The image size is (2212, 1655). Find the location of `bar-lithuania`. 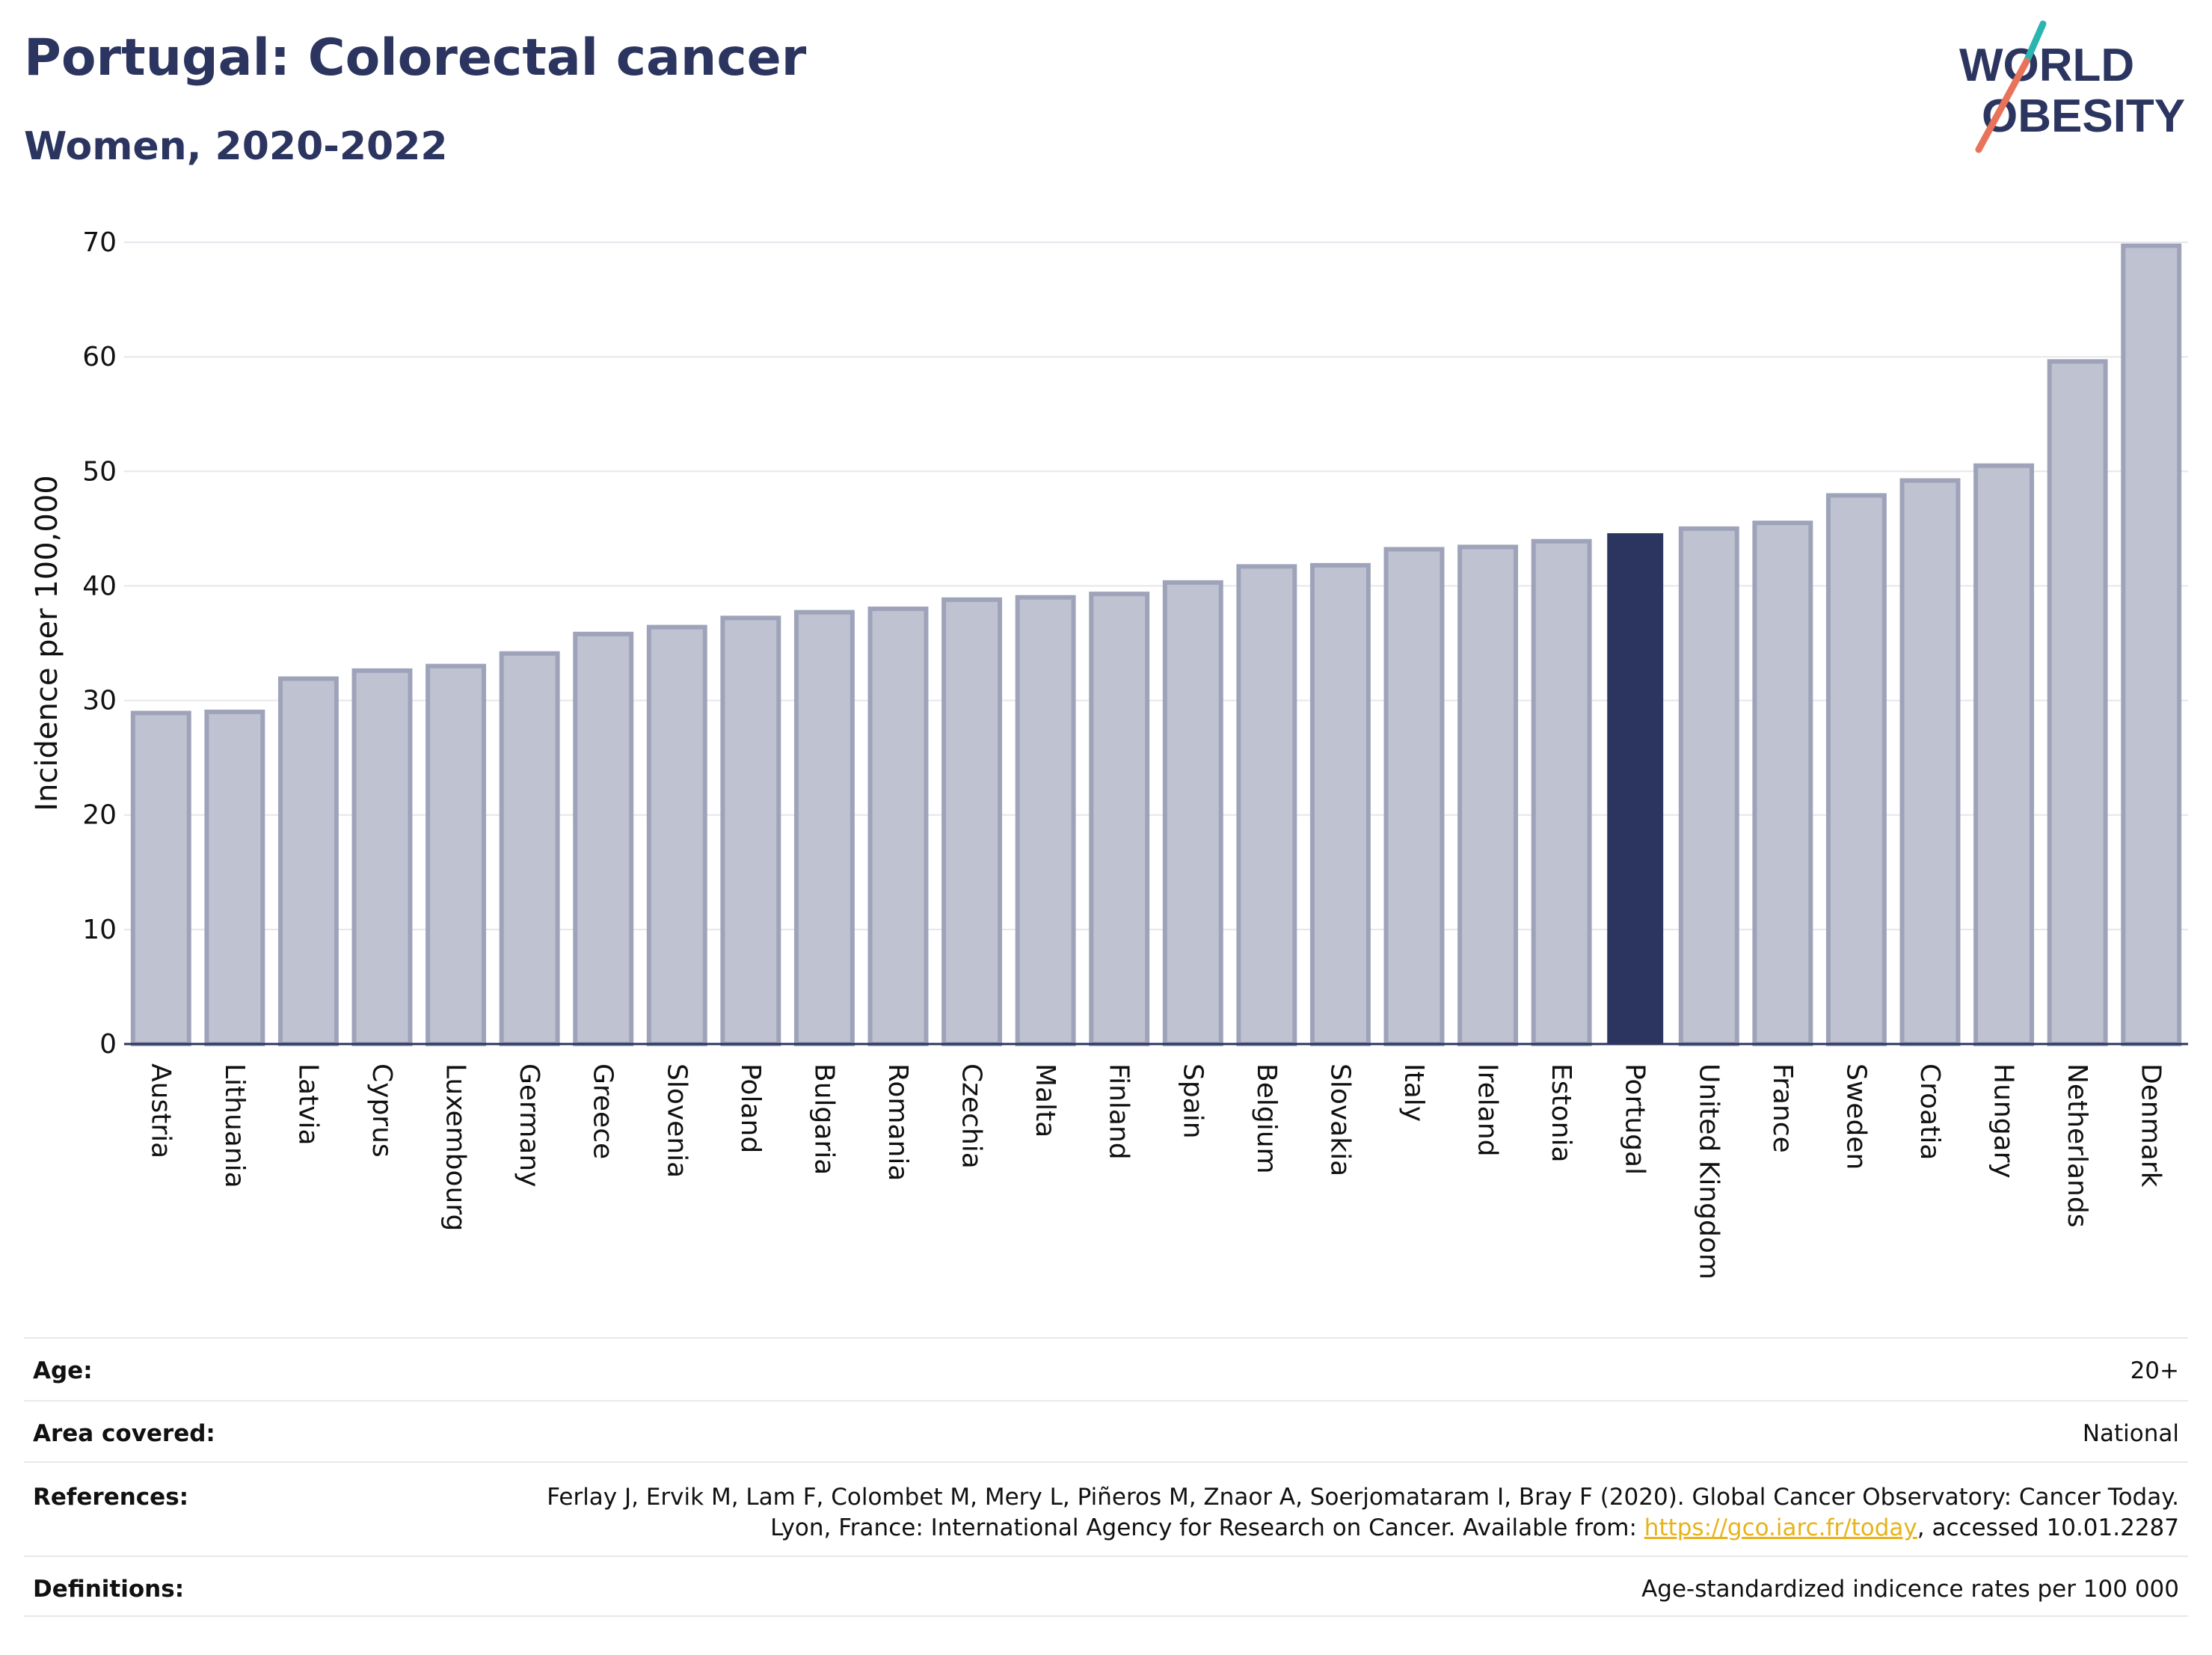

bar-lithuania is located at coordinates (234, 878).